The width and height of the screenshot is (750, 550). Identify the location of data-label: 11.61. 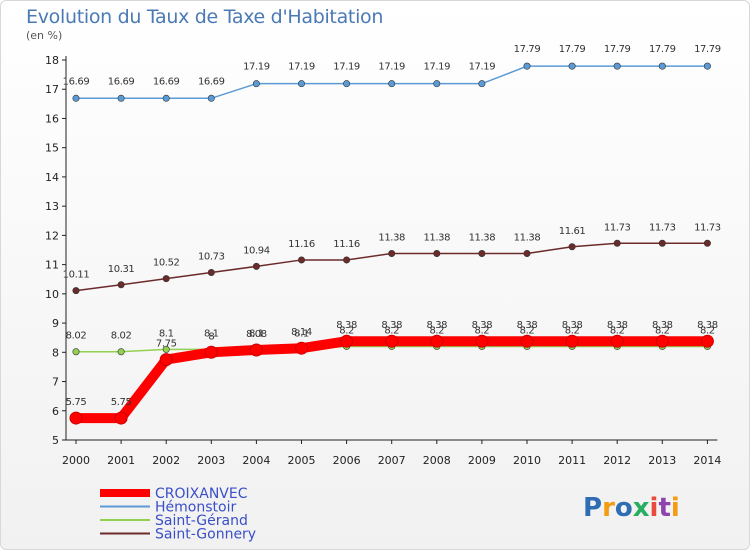
(572, 231).